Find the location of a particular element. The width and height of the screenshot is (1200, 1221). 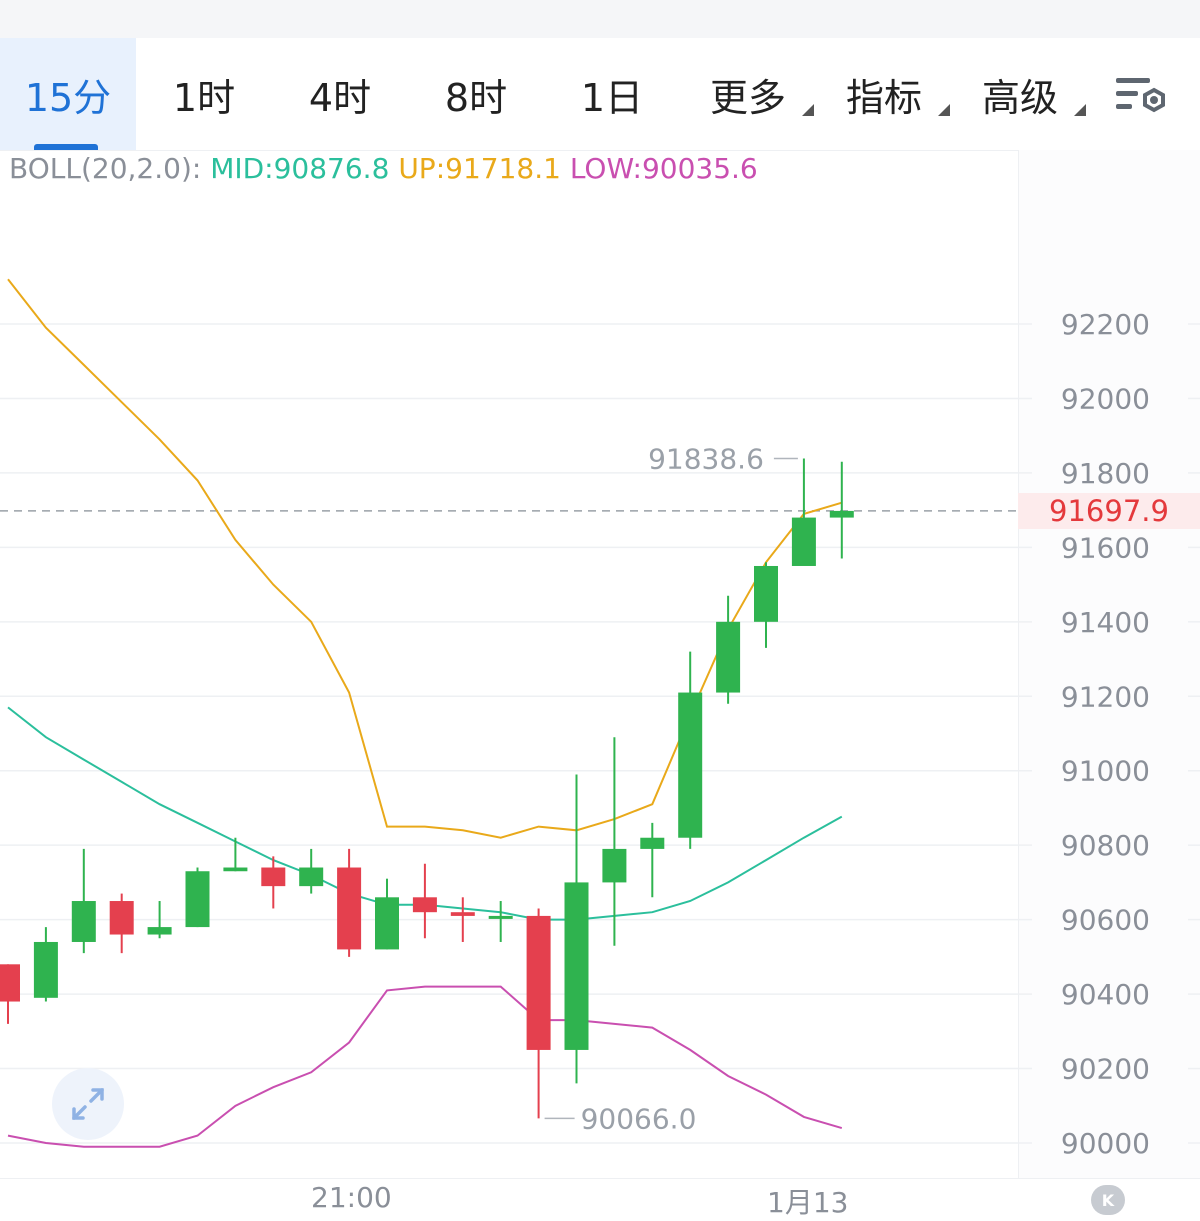

boll-low-value: LOW:90035.6 is located at coordinates (663, 168).